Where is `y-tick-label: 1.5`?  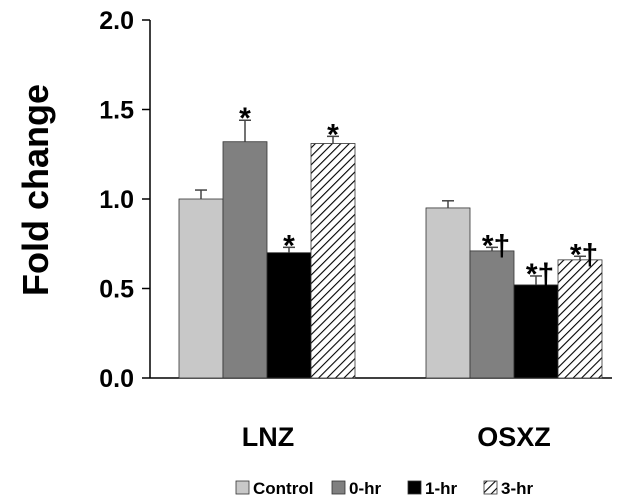 y-tick-label: 1.5 is located at coordinates (116, 111).